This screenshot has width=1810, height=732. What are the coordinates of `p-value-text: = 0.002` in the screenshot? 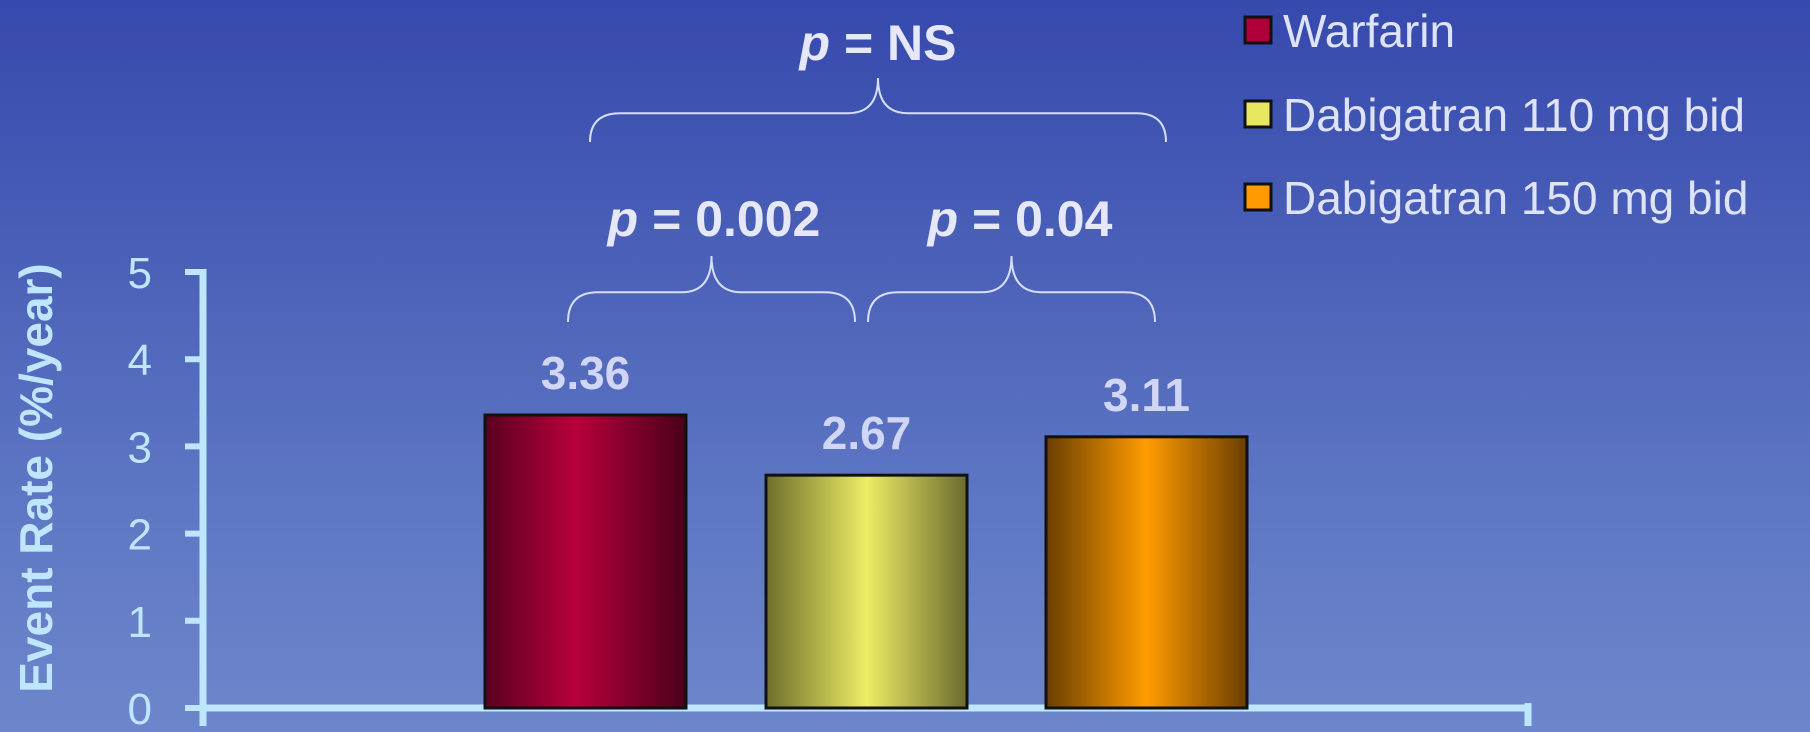 It's located at (729, 219).